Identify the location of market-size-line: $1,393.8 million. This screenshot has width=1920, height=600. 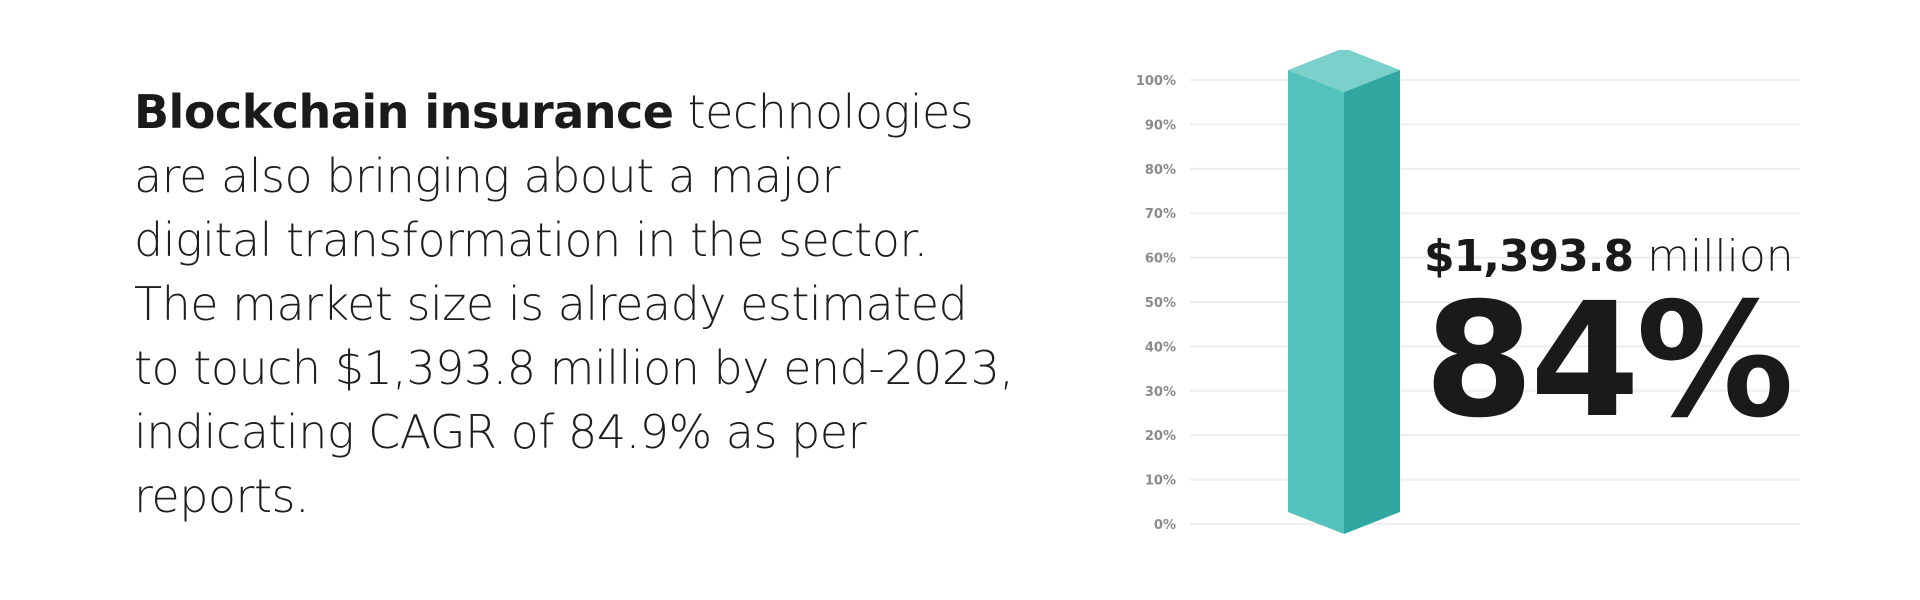
(1624, 257).